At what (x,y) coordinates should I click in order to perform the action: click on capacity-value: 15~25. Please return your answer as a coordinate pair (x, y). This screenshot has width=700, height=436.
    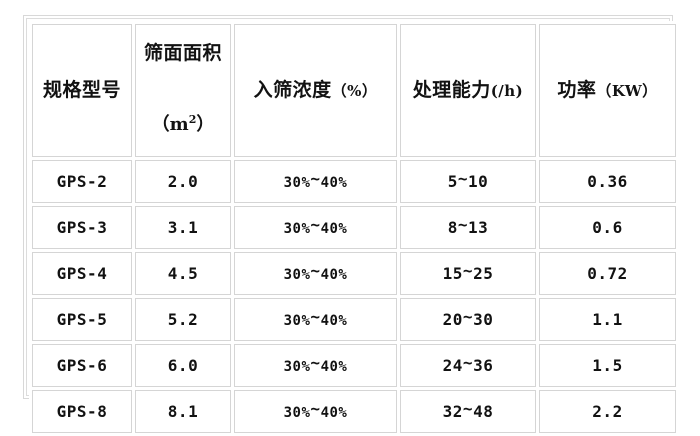
    Looking at the image, I should click on (468, 272).